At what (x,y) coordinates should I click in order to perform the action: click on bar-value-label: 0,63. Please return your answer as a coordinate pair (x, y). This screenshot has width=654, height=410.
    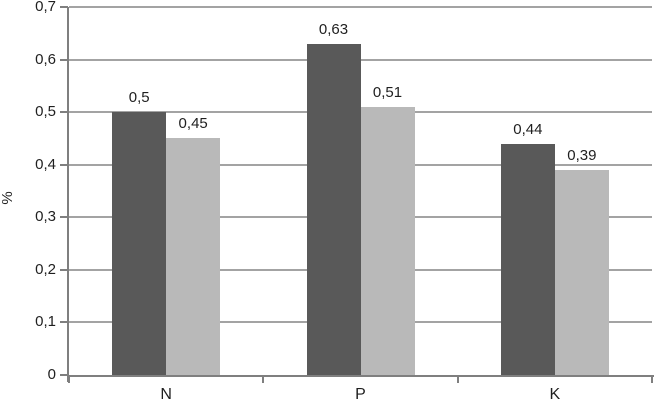
    Looking at the image, I should click on (333, 29).